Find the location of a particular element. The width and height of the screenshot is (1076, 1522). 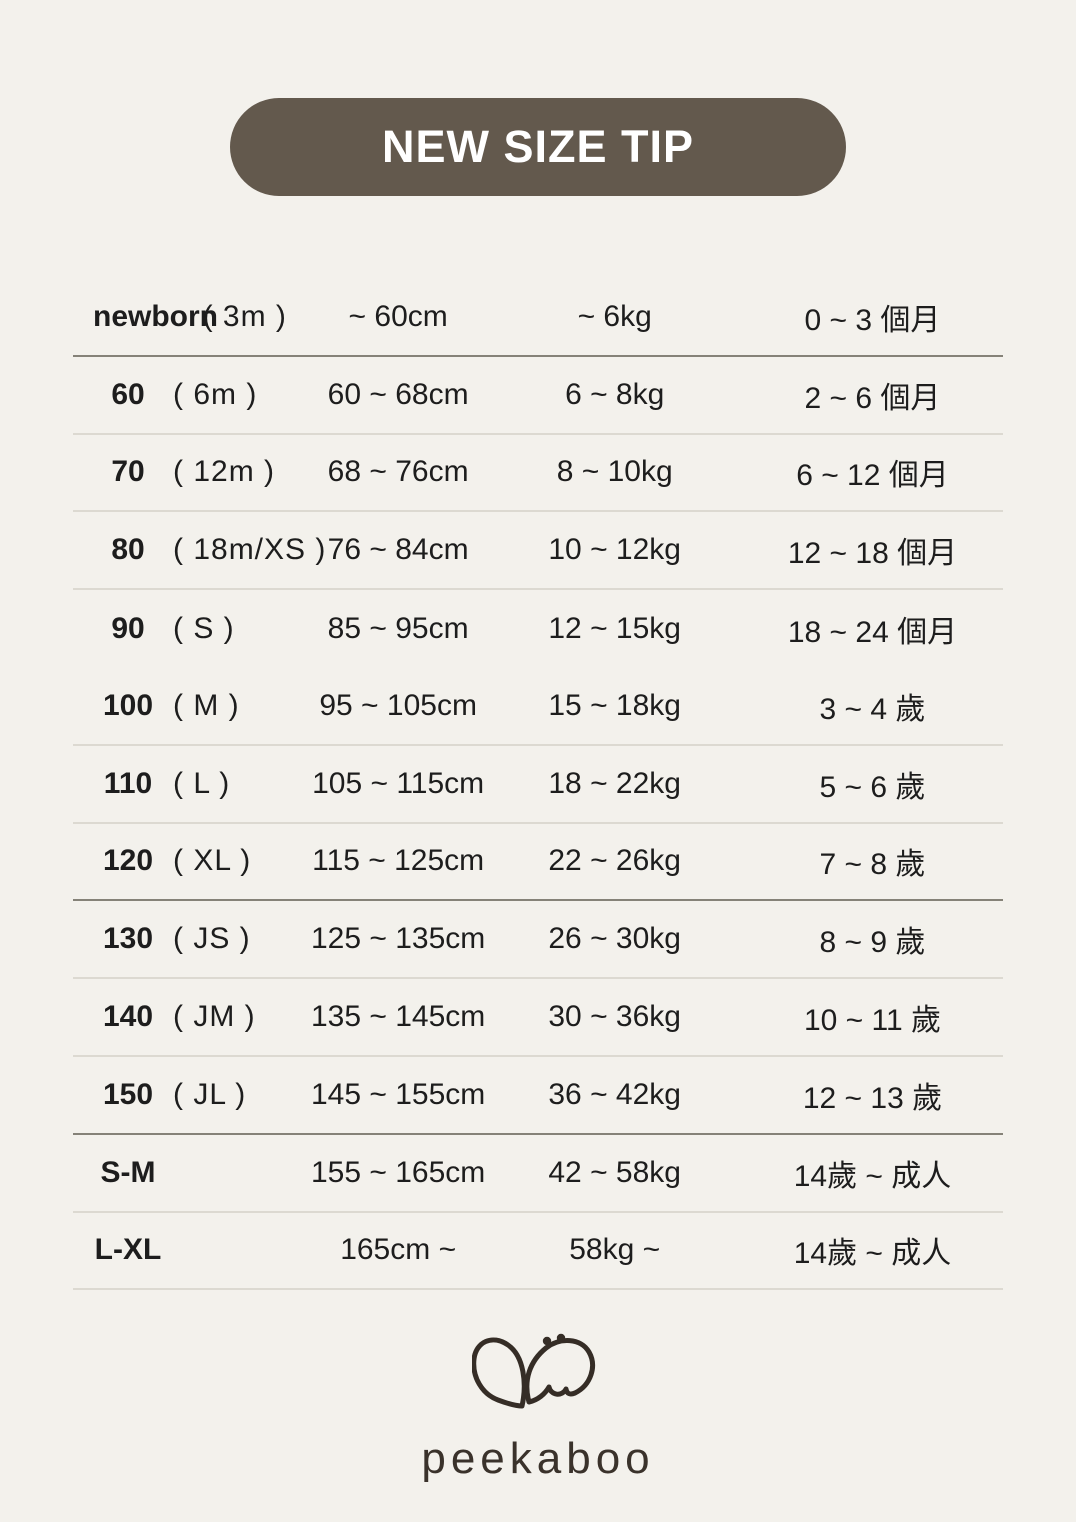

brand-wordmark: peekaboo is located at coordinates (538, 1458).